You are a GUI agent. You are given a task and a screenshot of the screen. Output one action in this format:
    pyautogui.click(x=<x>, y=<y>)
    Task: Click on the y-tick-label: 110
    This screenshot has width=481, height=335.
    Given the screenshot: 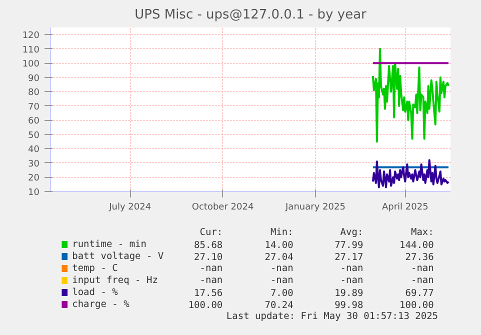 What is the action you would take?
    pyautogui.click(x=31, y=50)
    